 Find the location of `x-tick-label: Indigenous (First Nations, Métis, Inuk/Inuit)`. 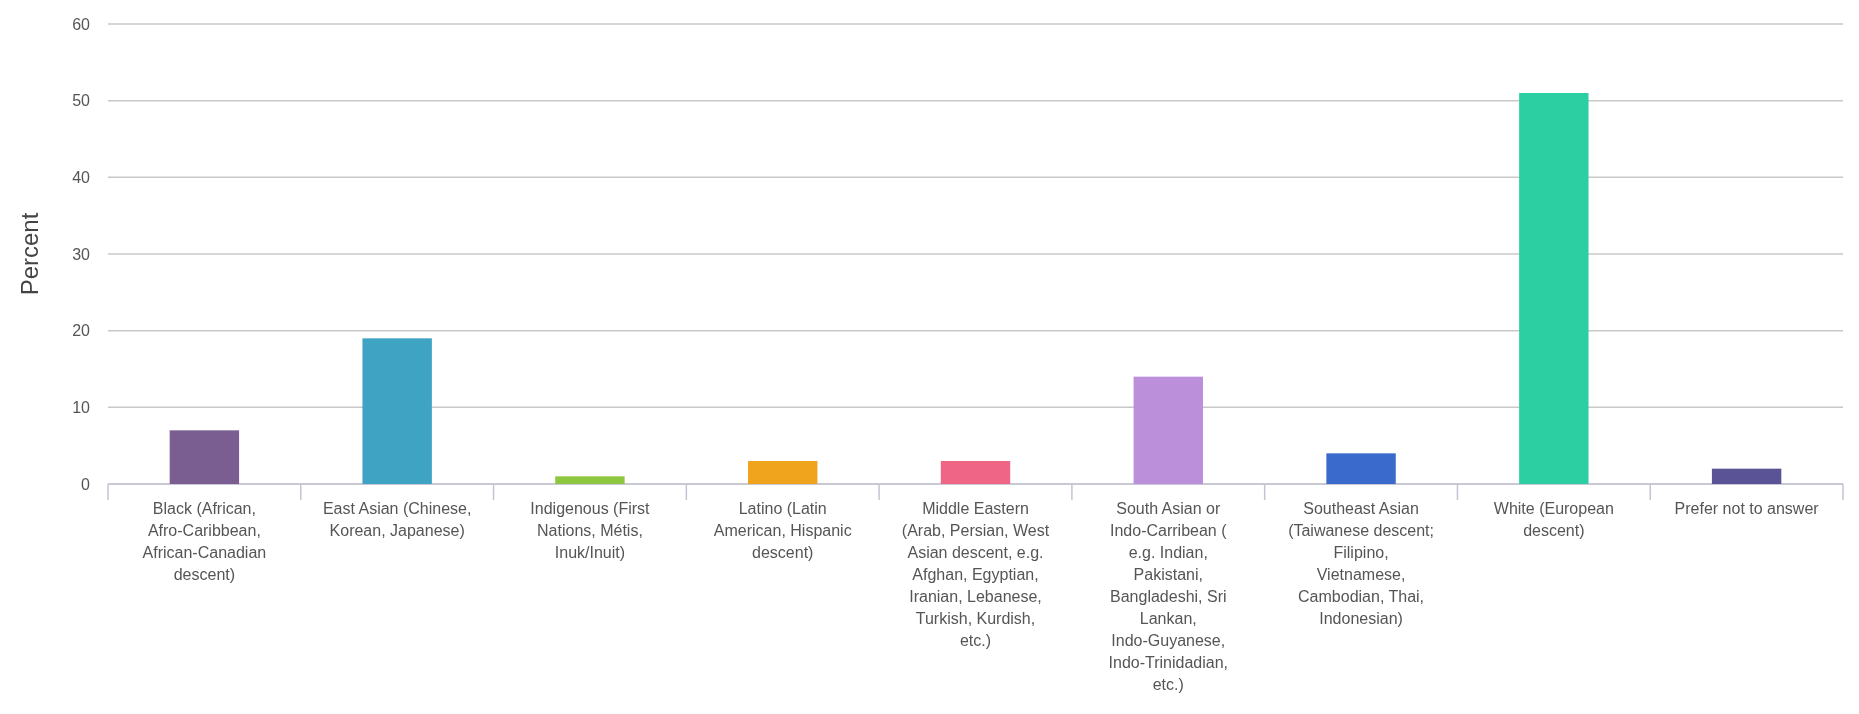

x-tick-label: Indigenous (First Nations, Métis, Inuk/Inuit) is located at coordinates (590, 530).